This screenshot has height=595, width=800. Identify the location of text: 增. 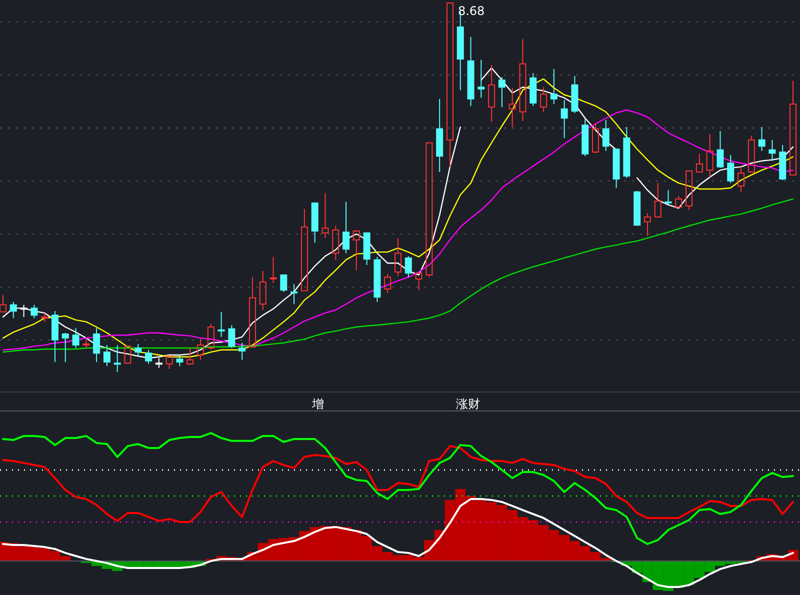
(317, 404).